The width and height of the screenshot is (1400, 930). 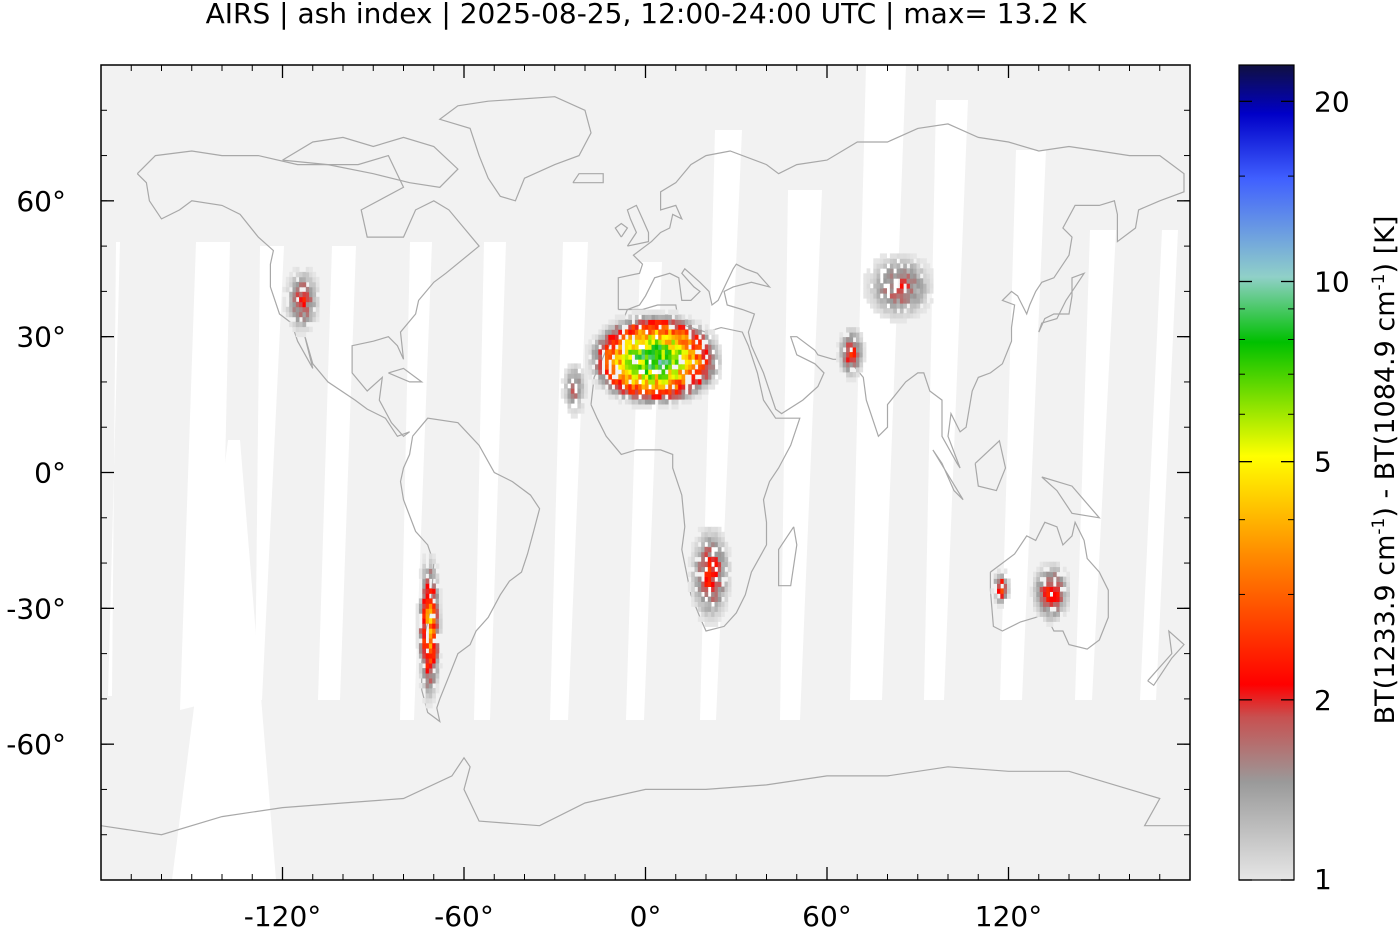 What do you see at coordinates (41, 337) in the screenshot?
I see `y-tick-label: 30°` at bounding box center [41, 337].